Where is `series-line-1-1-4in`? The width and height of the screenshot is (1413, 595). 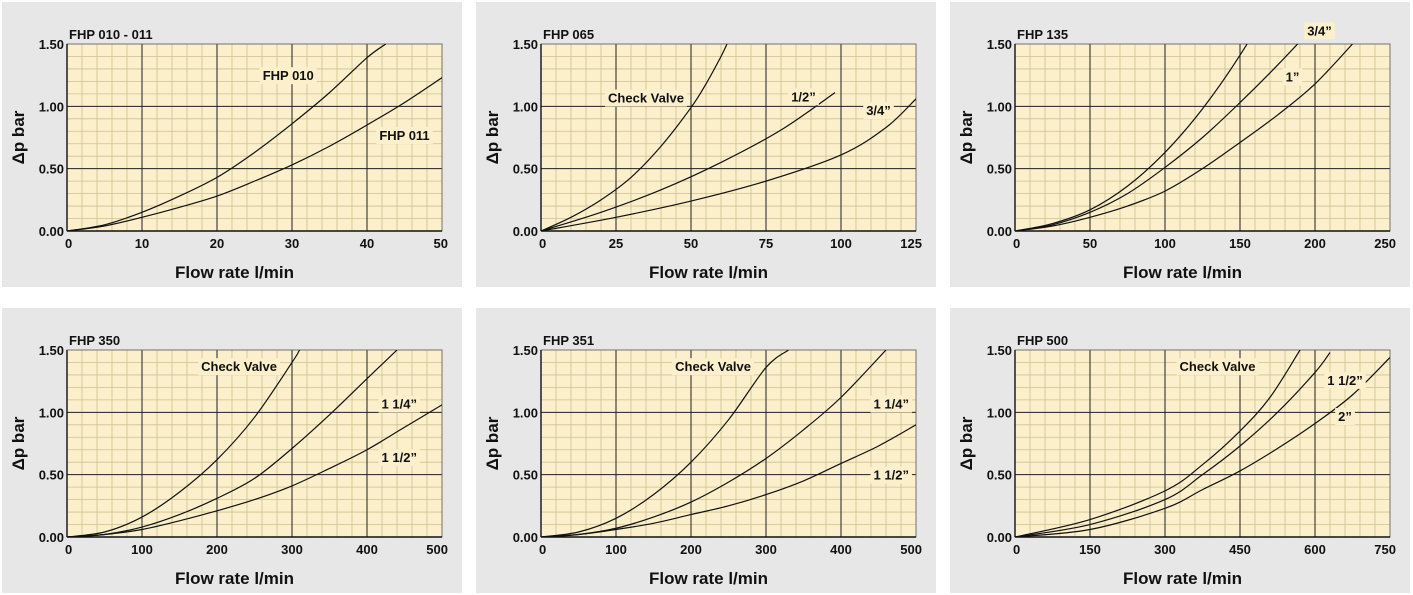 series-line-1-1-4in is located at coordinates (232, 443).